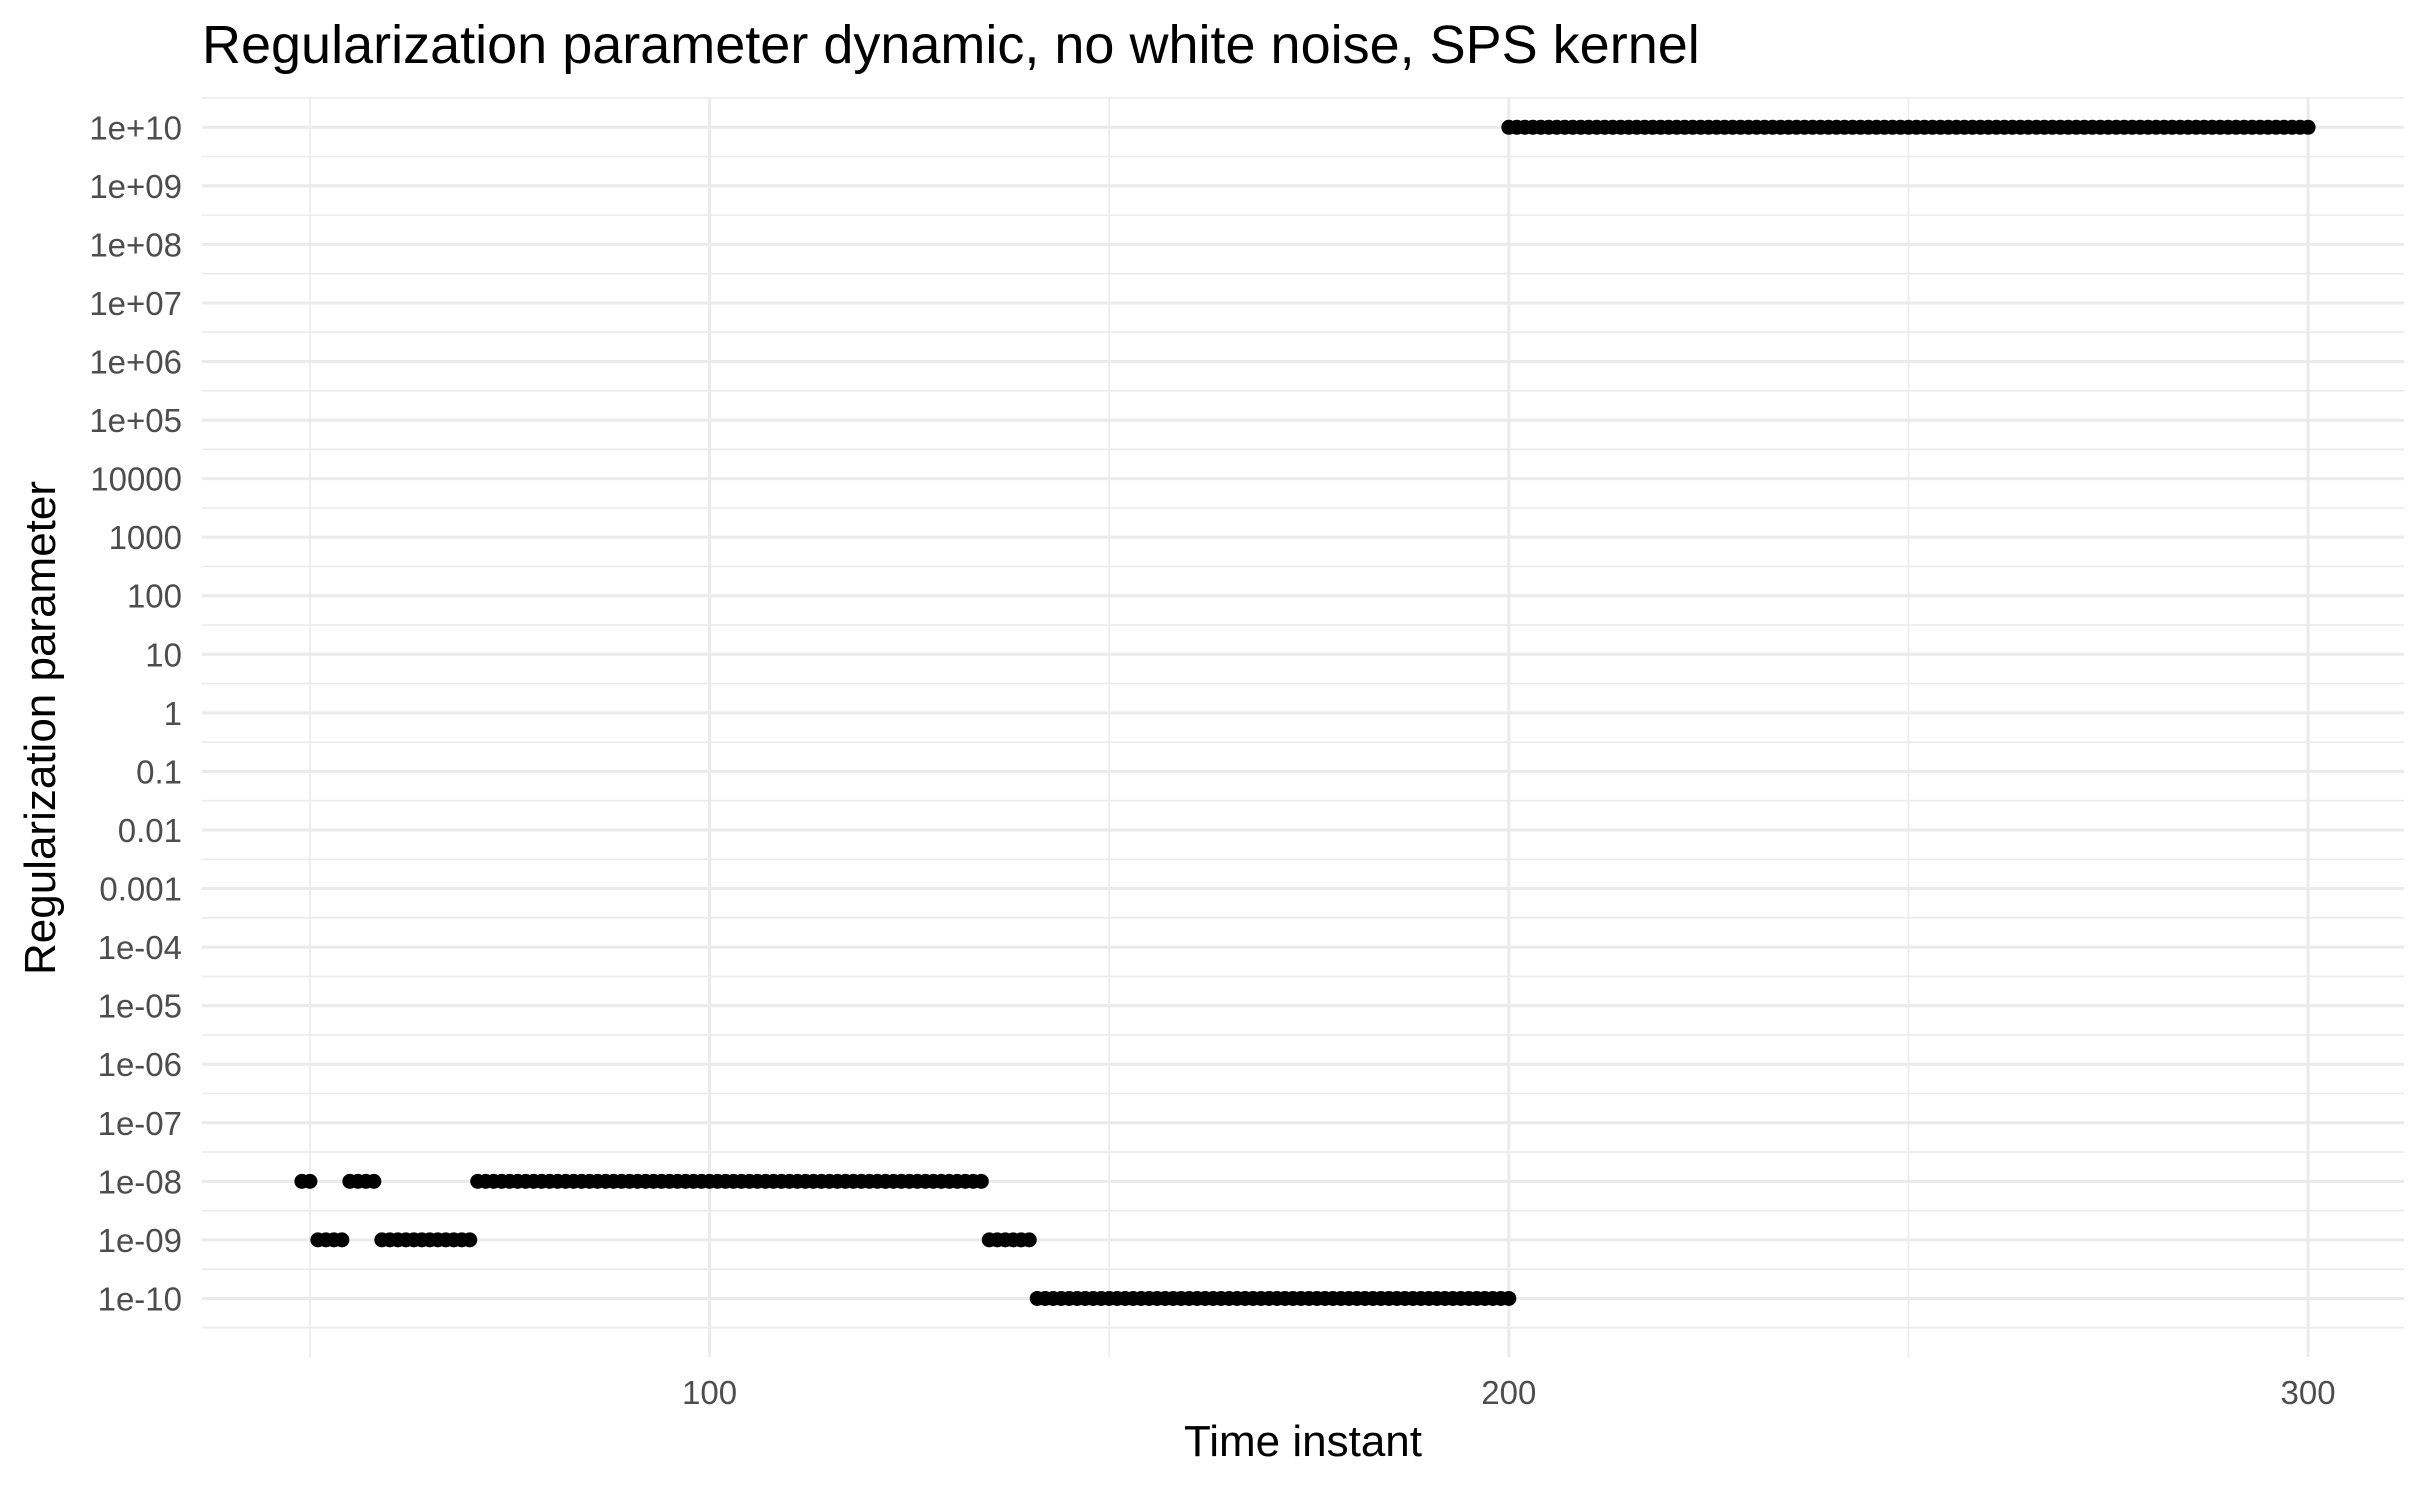 Image resolution: width=2424 pixels, height=1487 pixels. Describe the element at coordinates (140, 1298) in the screenshot. I see `y-tick-label: 1e-10` at that location.